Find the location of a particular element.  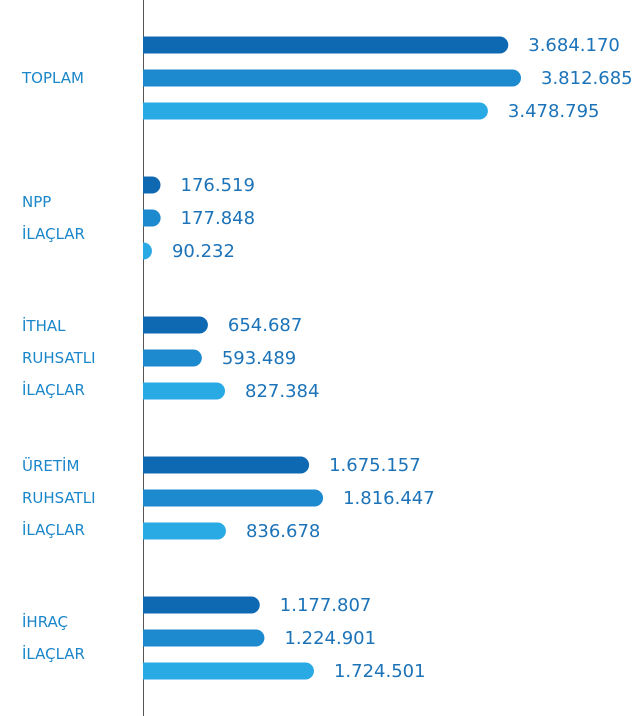

value-label: 1.724.501 is located at coordinates (380, 671).